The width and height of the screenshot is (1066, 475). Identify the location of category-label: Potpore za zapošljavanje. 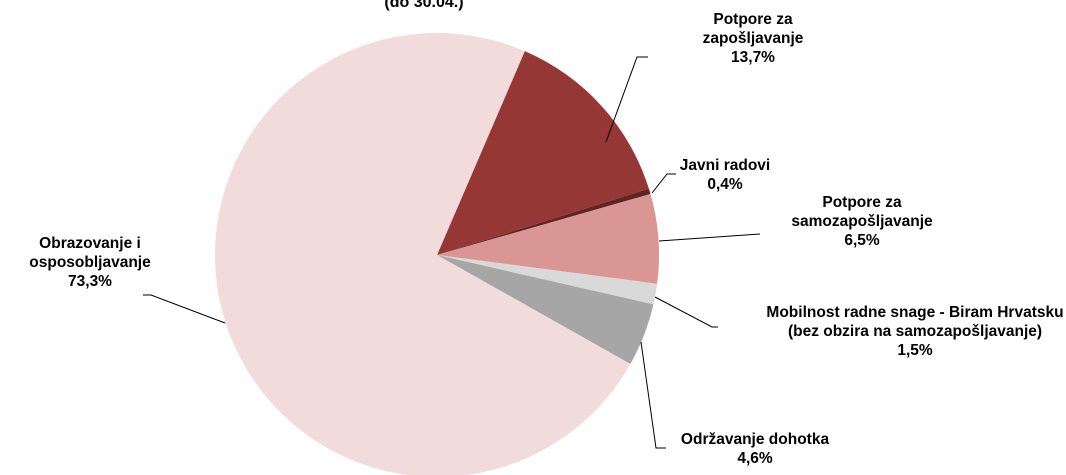
(753, 29).